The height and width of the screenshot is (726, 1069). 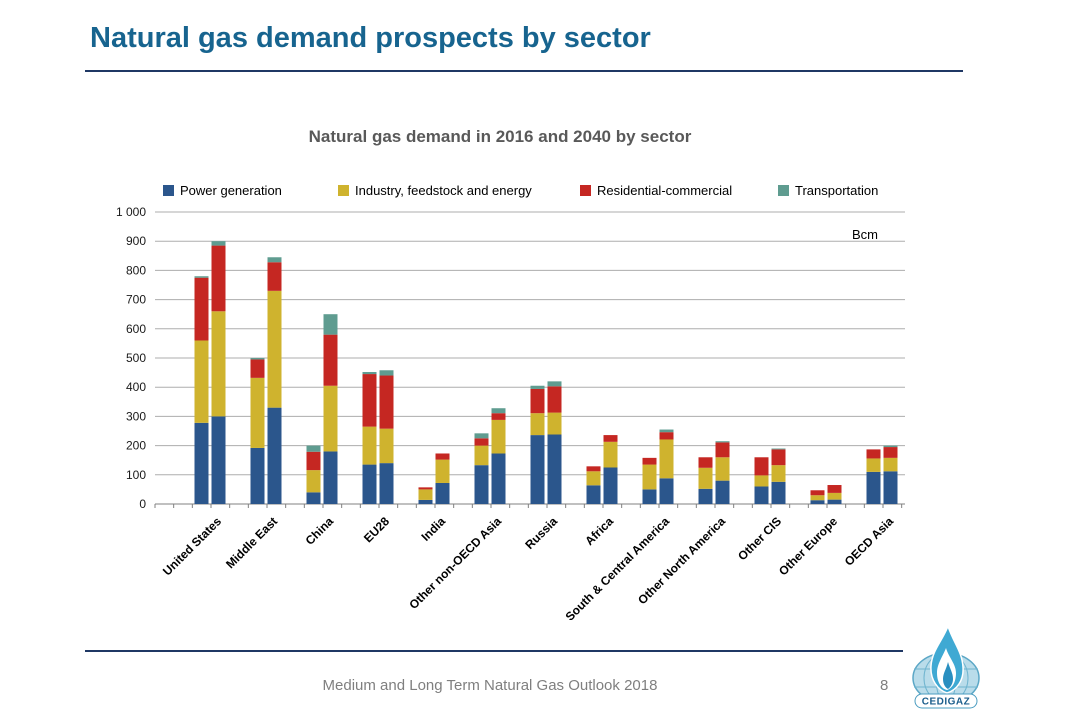 I want to click on y-tick-label: 100, so click(x=136, y=475).